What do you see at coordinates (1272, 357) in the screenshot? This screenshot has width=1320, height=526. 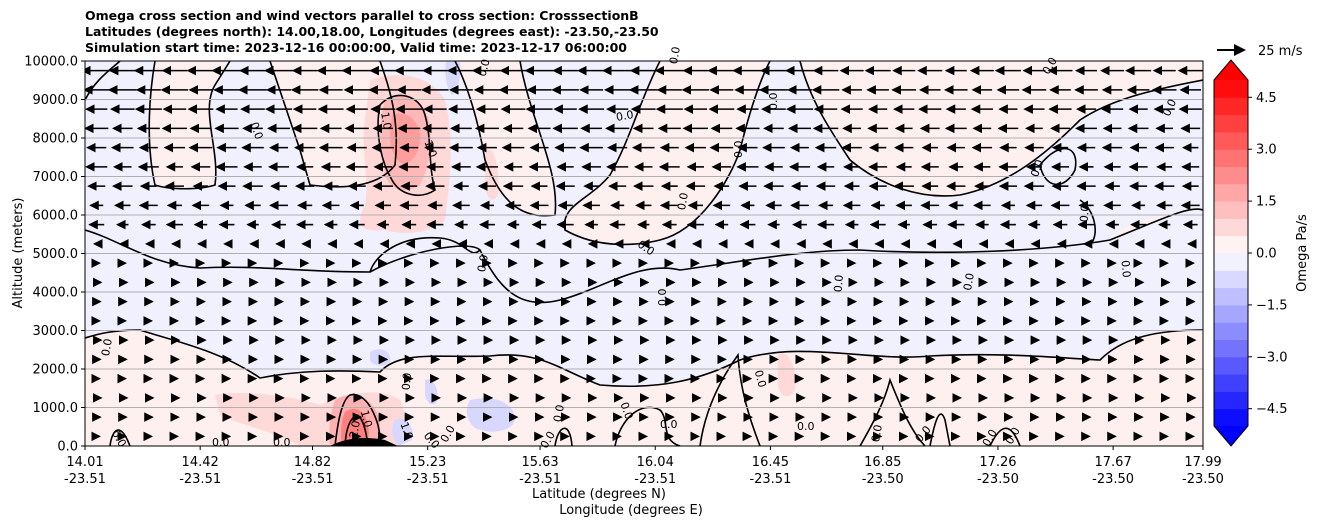 I see `colorbar-tick-label: −3.0` at bounding box center [1272, 357].